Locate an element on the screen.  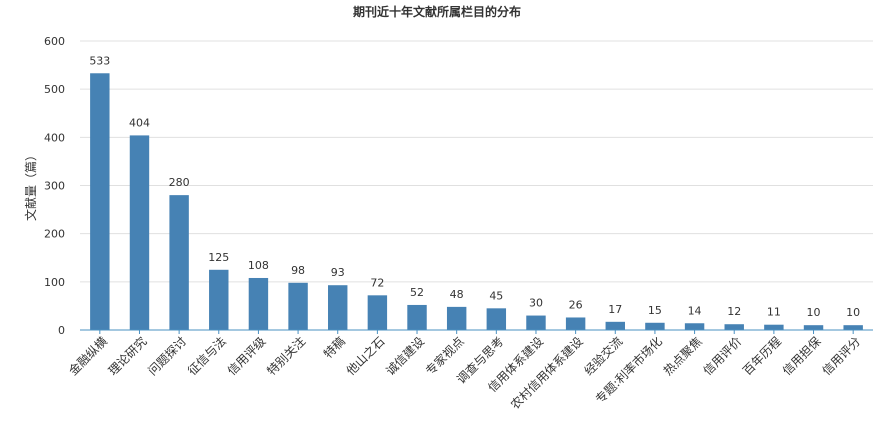
bar-value-label: 533 is located at coordinates (99, 60).